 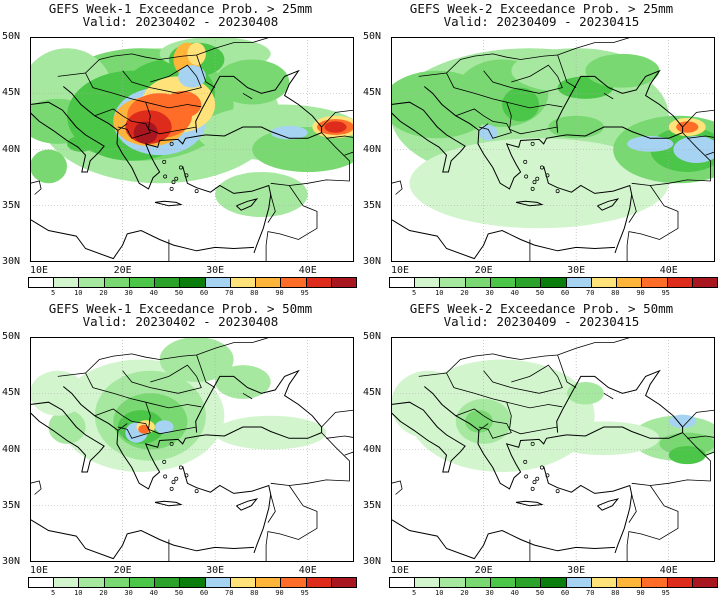 What do you see at coordinates (11, 505) in the screenshot?
I see `latitude-label: 35N` at bounding box center [11, 505].